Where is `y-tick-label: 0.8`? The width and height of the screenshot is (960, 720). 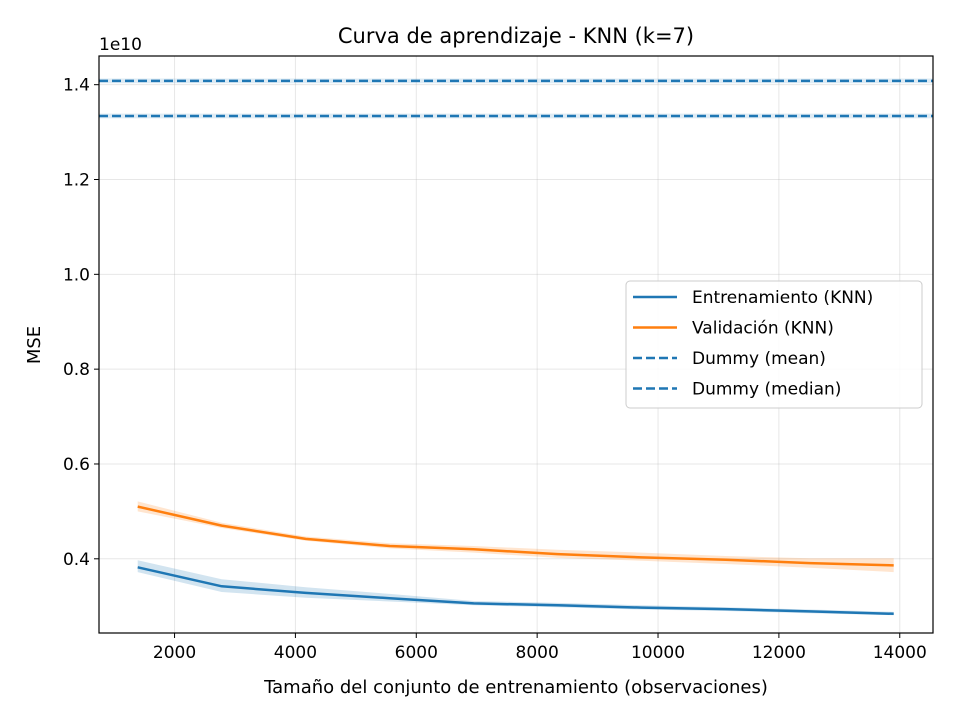 y-tick-label: 0.8 is located at coordinates (76, 370).